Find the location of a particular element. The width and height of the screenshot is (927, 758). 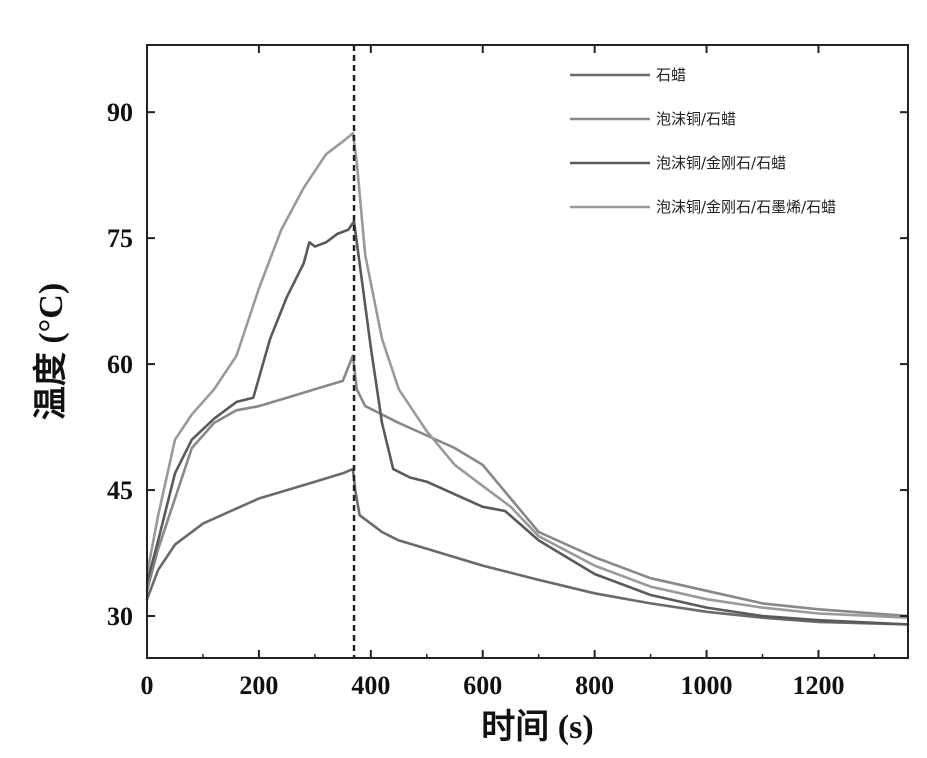

x-tick-label: 200 is located at coordinates (258, 685).